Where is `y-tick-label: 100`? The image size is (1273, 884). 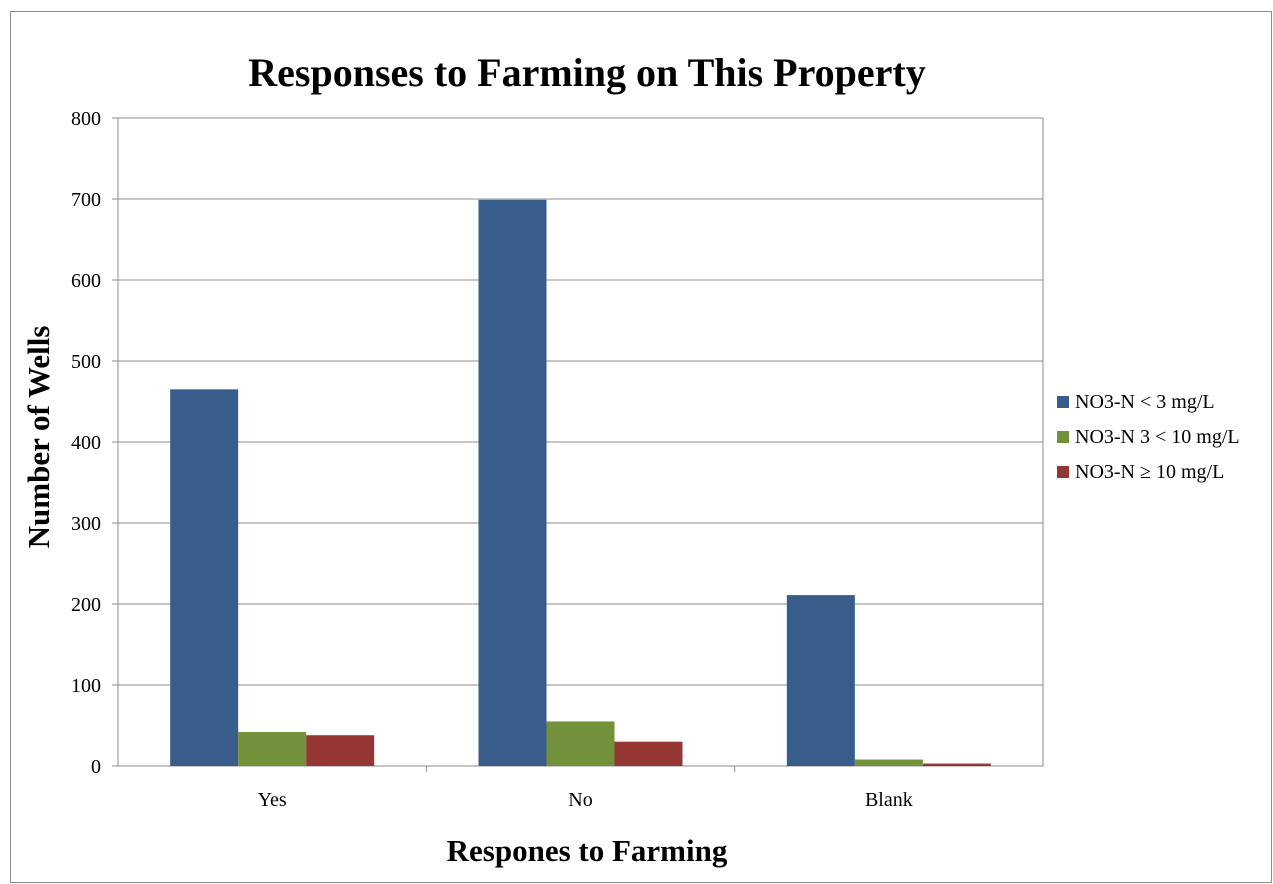 y-tick-label: 100 is located at coordinates (86, 686).